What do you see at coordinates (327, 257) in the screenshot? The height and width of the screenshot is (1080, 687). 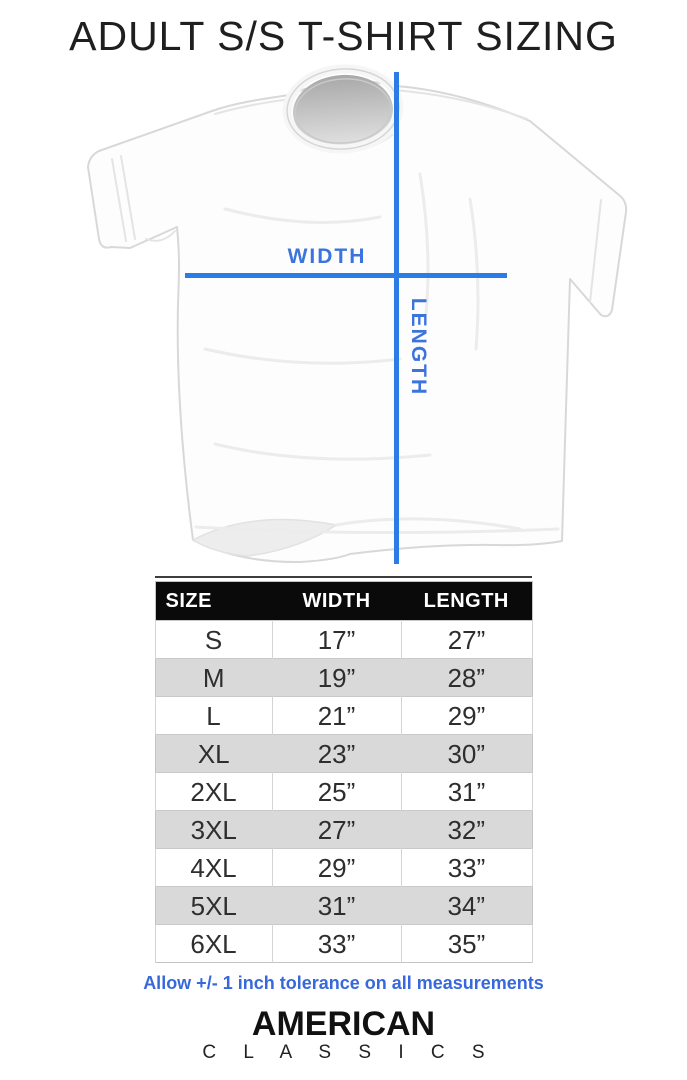 I see `width-label: WIDTH` at bounding box center [327, 257].